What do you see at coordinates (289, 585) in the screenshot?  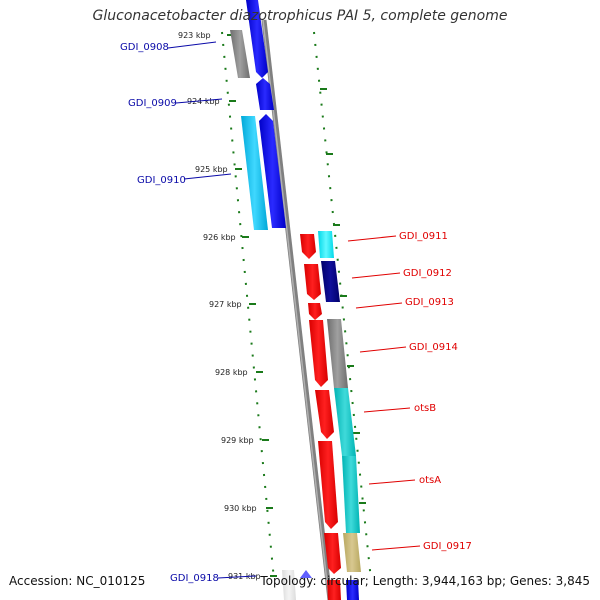 I see `gene-gdi-0918-block` at bounding box center [289, 585].